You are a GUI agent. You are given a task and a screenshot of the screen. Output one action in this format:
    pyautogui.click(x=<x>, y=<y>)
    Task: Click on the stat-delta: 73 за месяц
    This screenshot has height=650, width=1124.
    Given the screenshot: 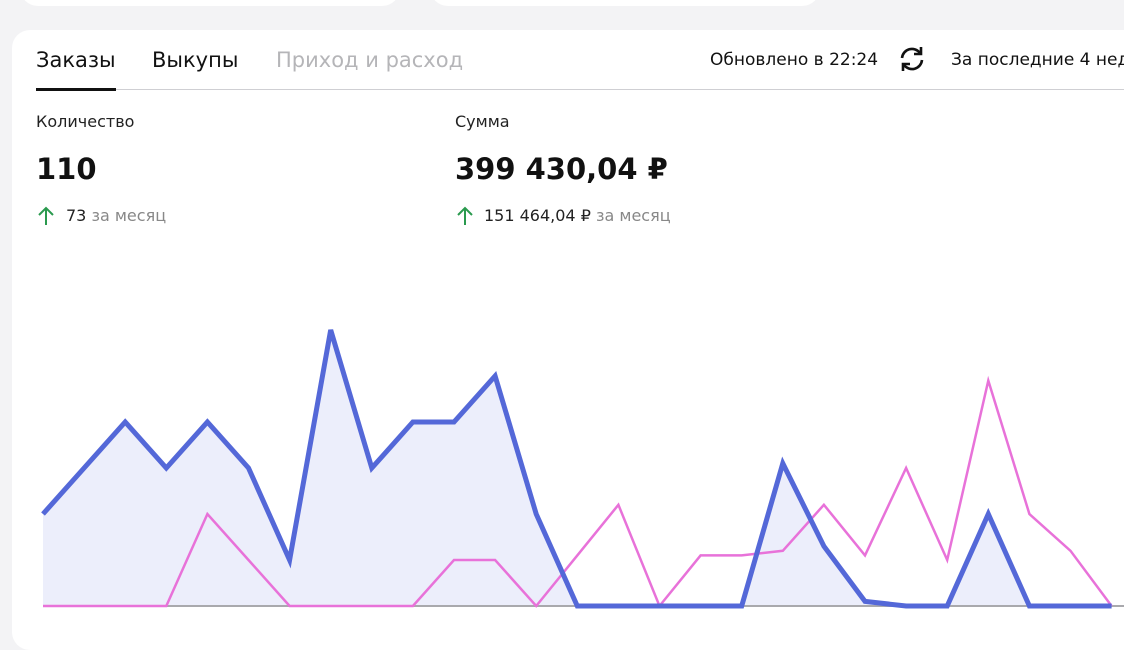 What is the action you would take?
    pyautogui.click(x=116, y=215)
    